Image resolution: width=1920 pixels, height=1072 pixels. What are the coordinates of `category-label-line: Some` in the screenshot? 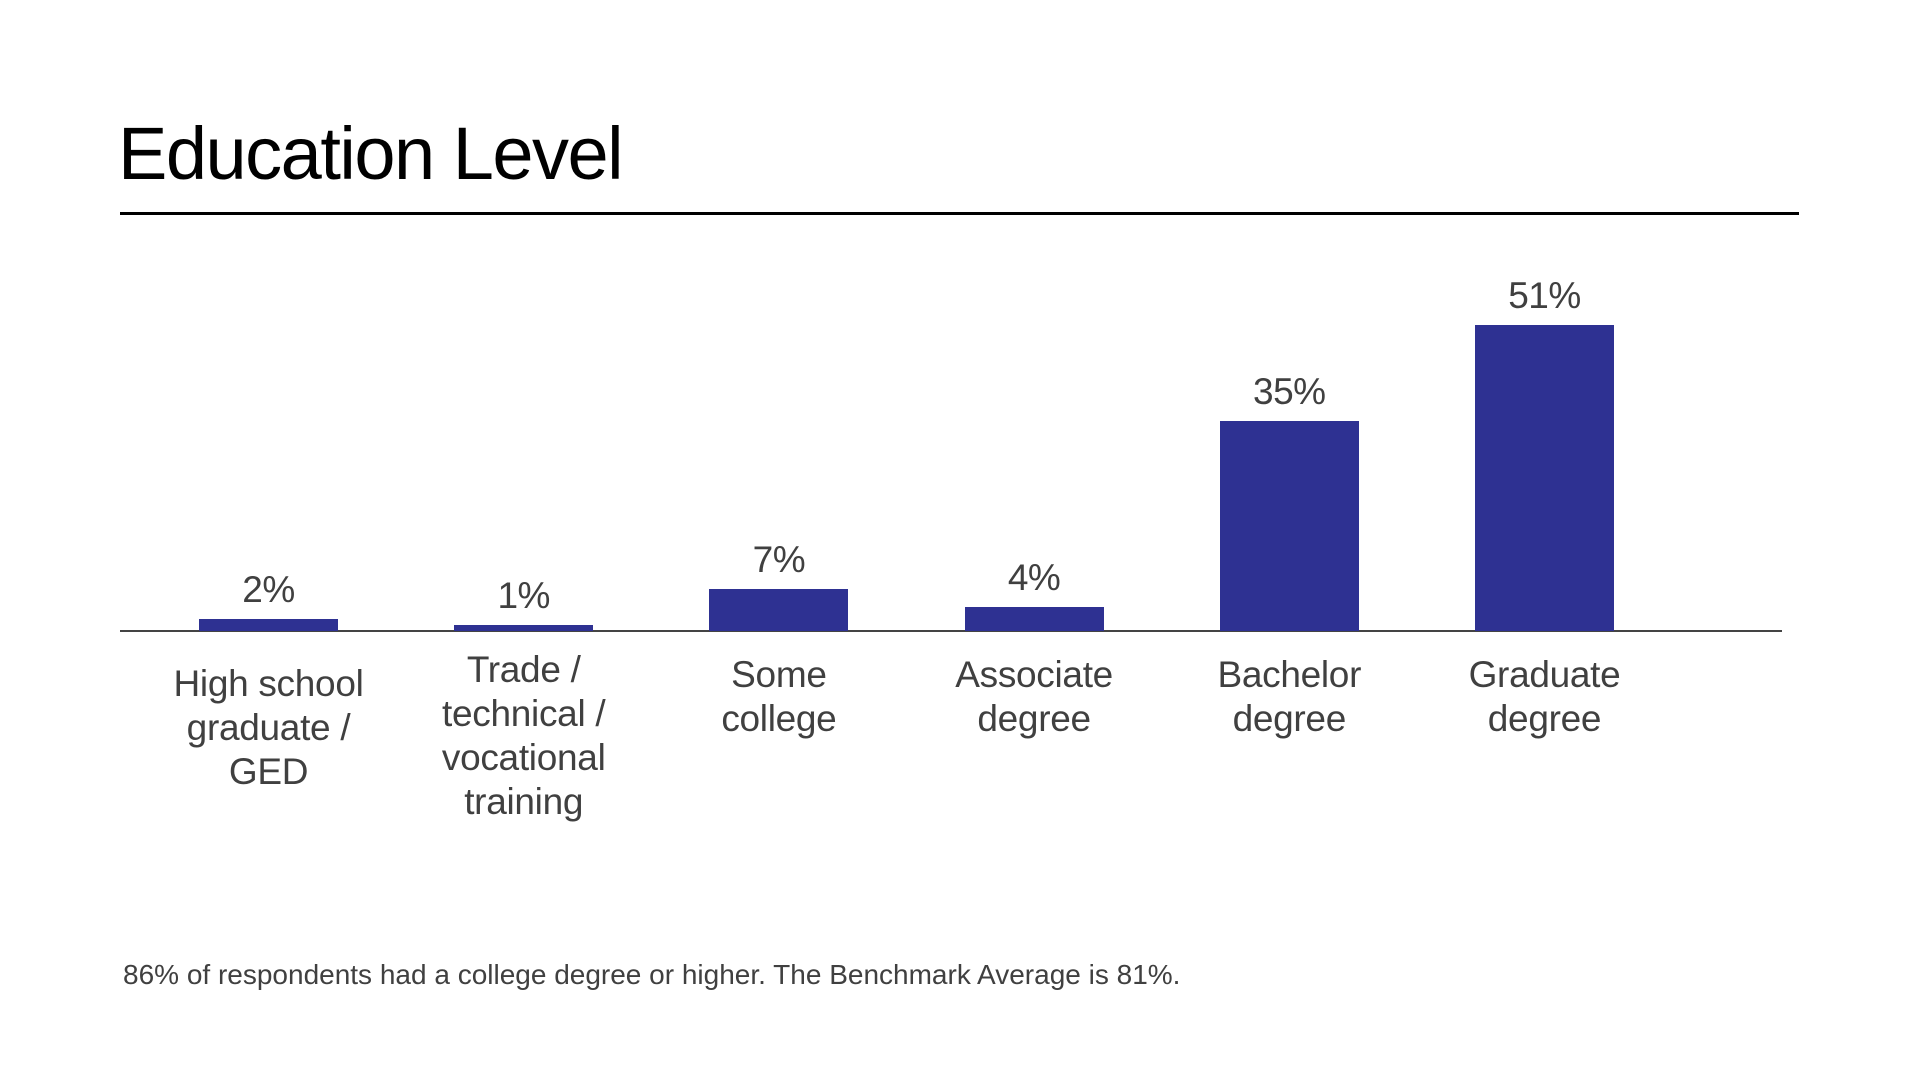 It's located at (779, 674).